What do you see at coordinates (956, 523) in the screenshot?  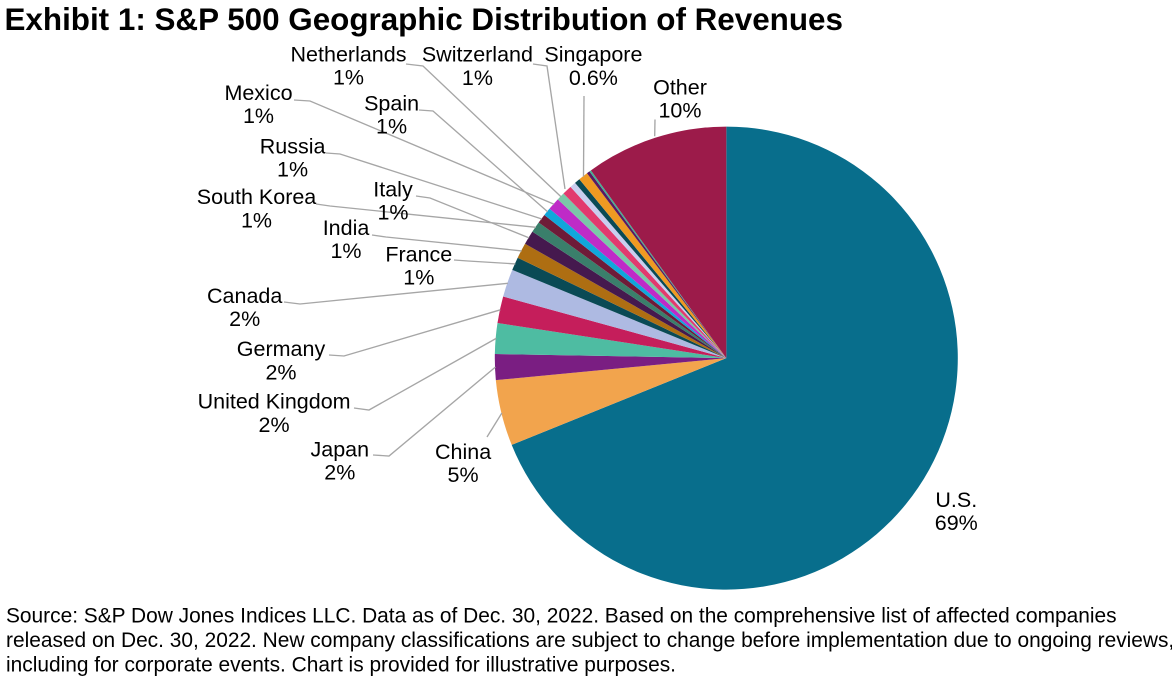 I see `svg-text: 69%` at bounding box center [956, 523].